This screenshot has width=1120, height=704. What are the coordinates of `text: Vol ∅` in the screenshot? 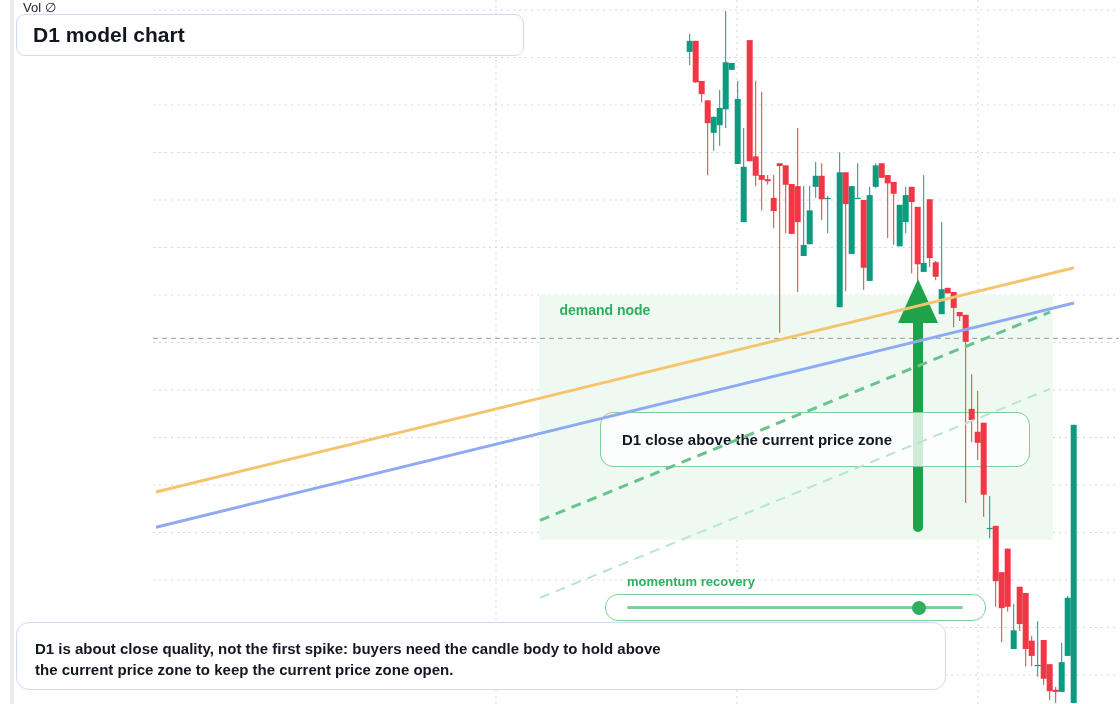 It's located at (39, 7).